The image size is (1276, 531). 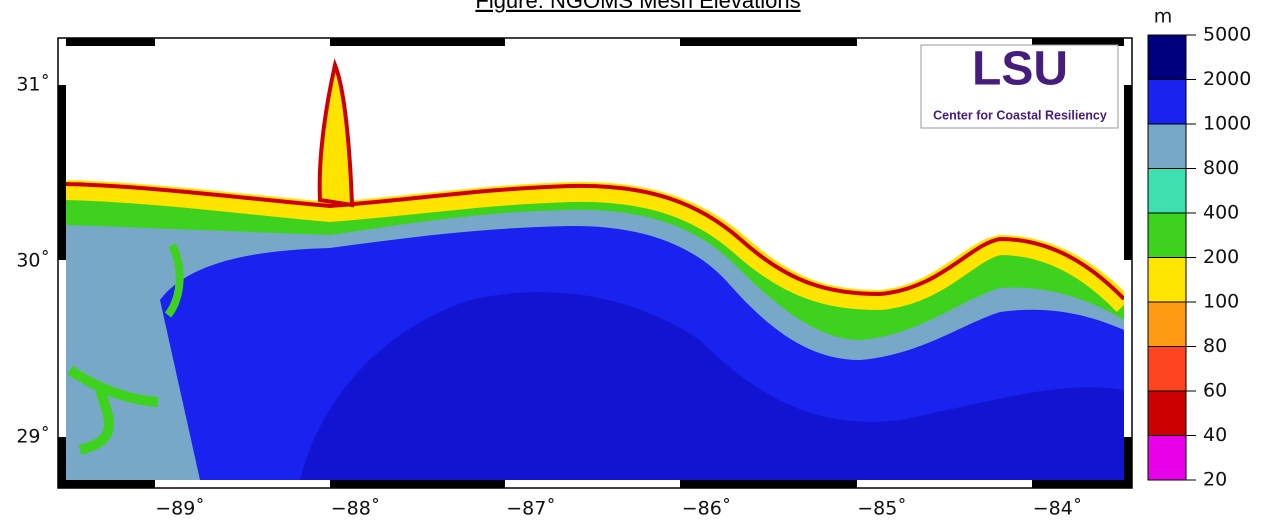 I want to click on x-tick-label: −87˚, so click(x=531, y=509).